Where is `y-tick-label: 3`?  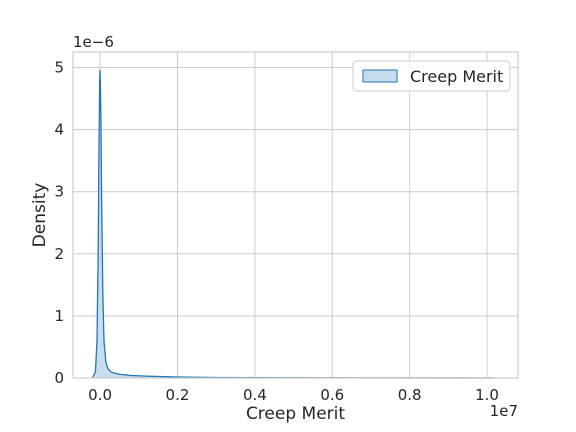
y-tick-label: 3 is located at coordinates (59, 192).